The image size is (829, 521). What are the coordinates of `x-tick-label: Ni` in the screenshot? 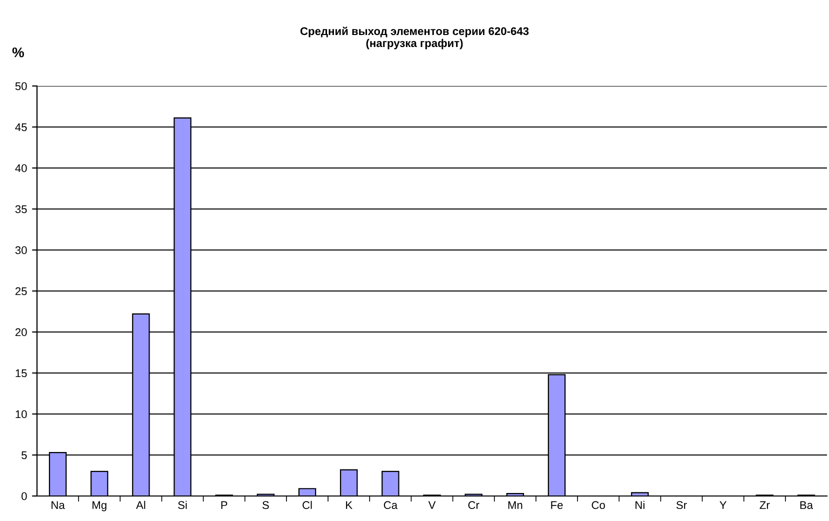 It's located at (640, 504).